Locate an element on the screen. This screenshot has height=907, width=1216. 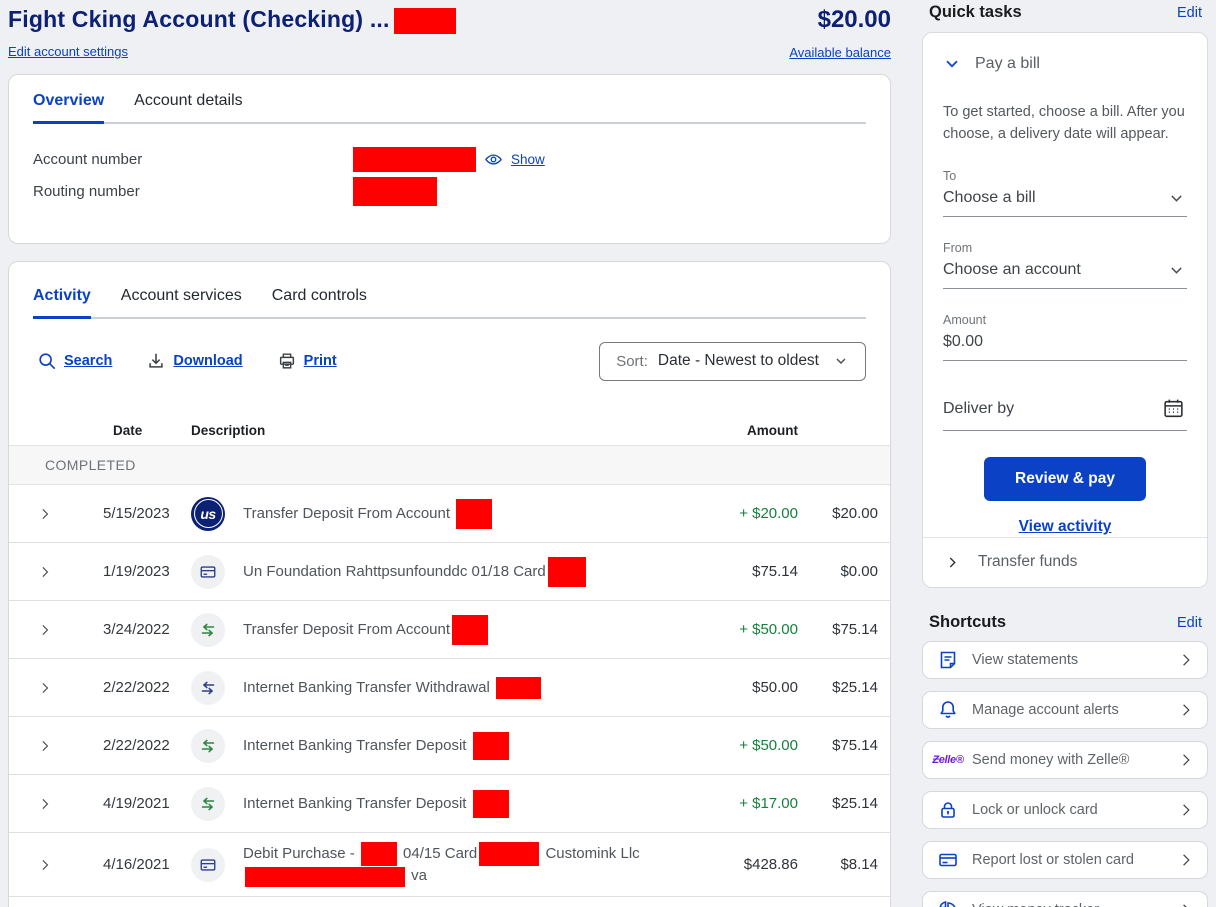
sort-dropdown: Sort: Date - Newest to oldest is located at coordinates (732, 361).